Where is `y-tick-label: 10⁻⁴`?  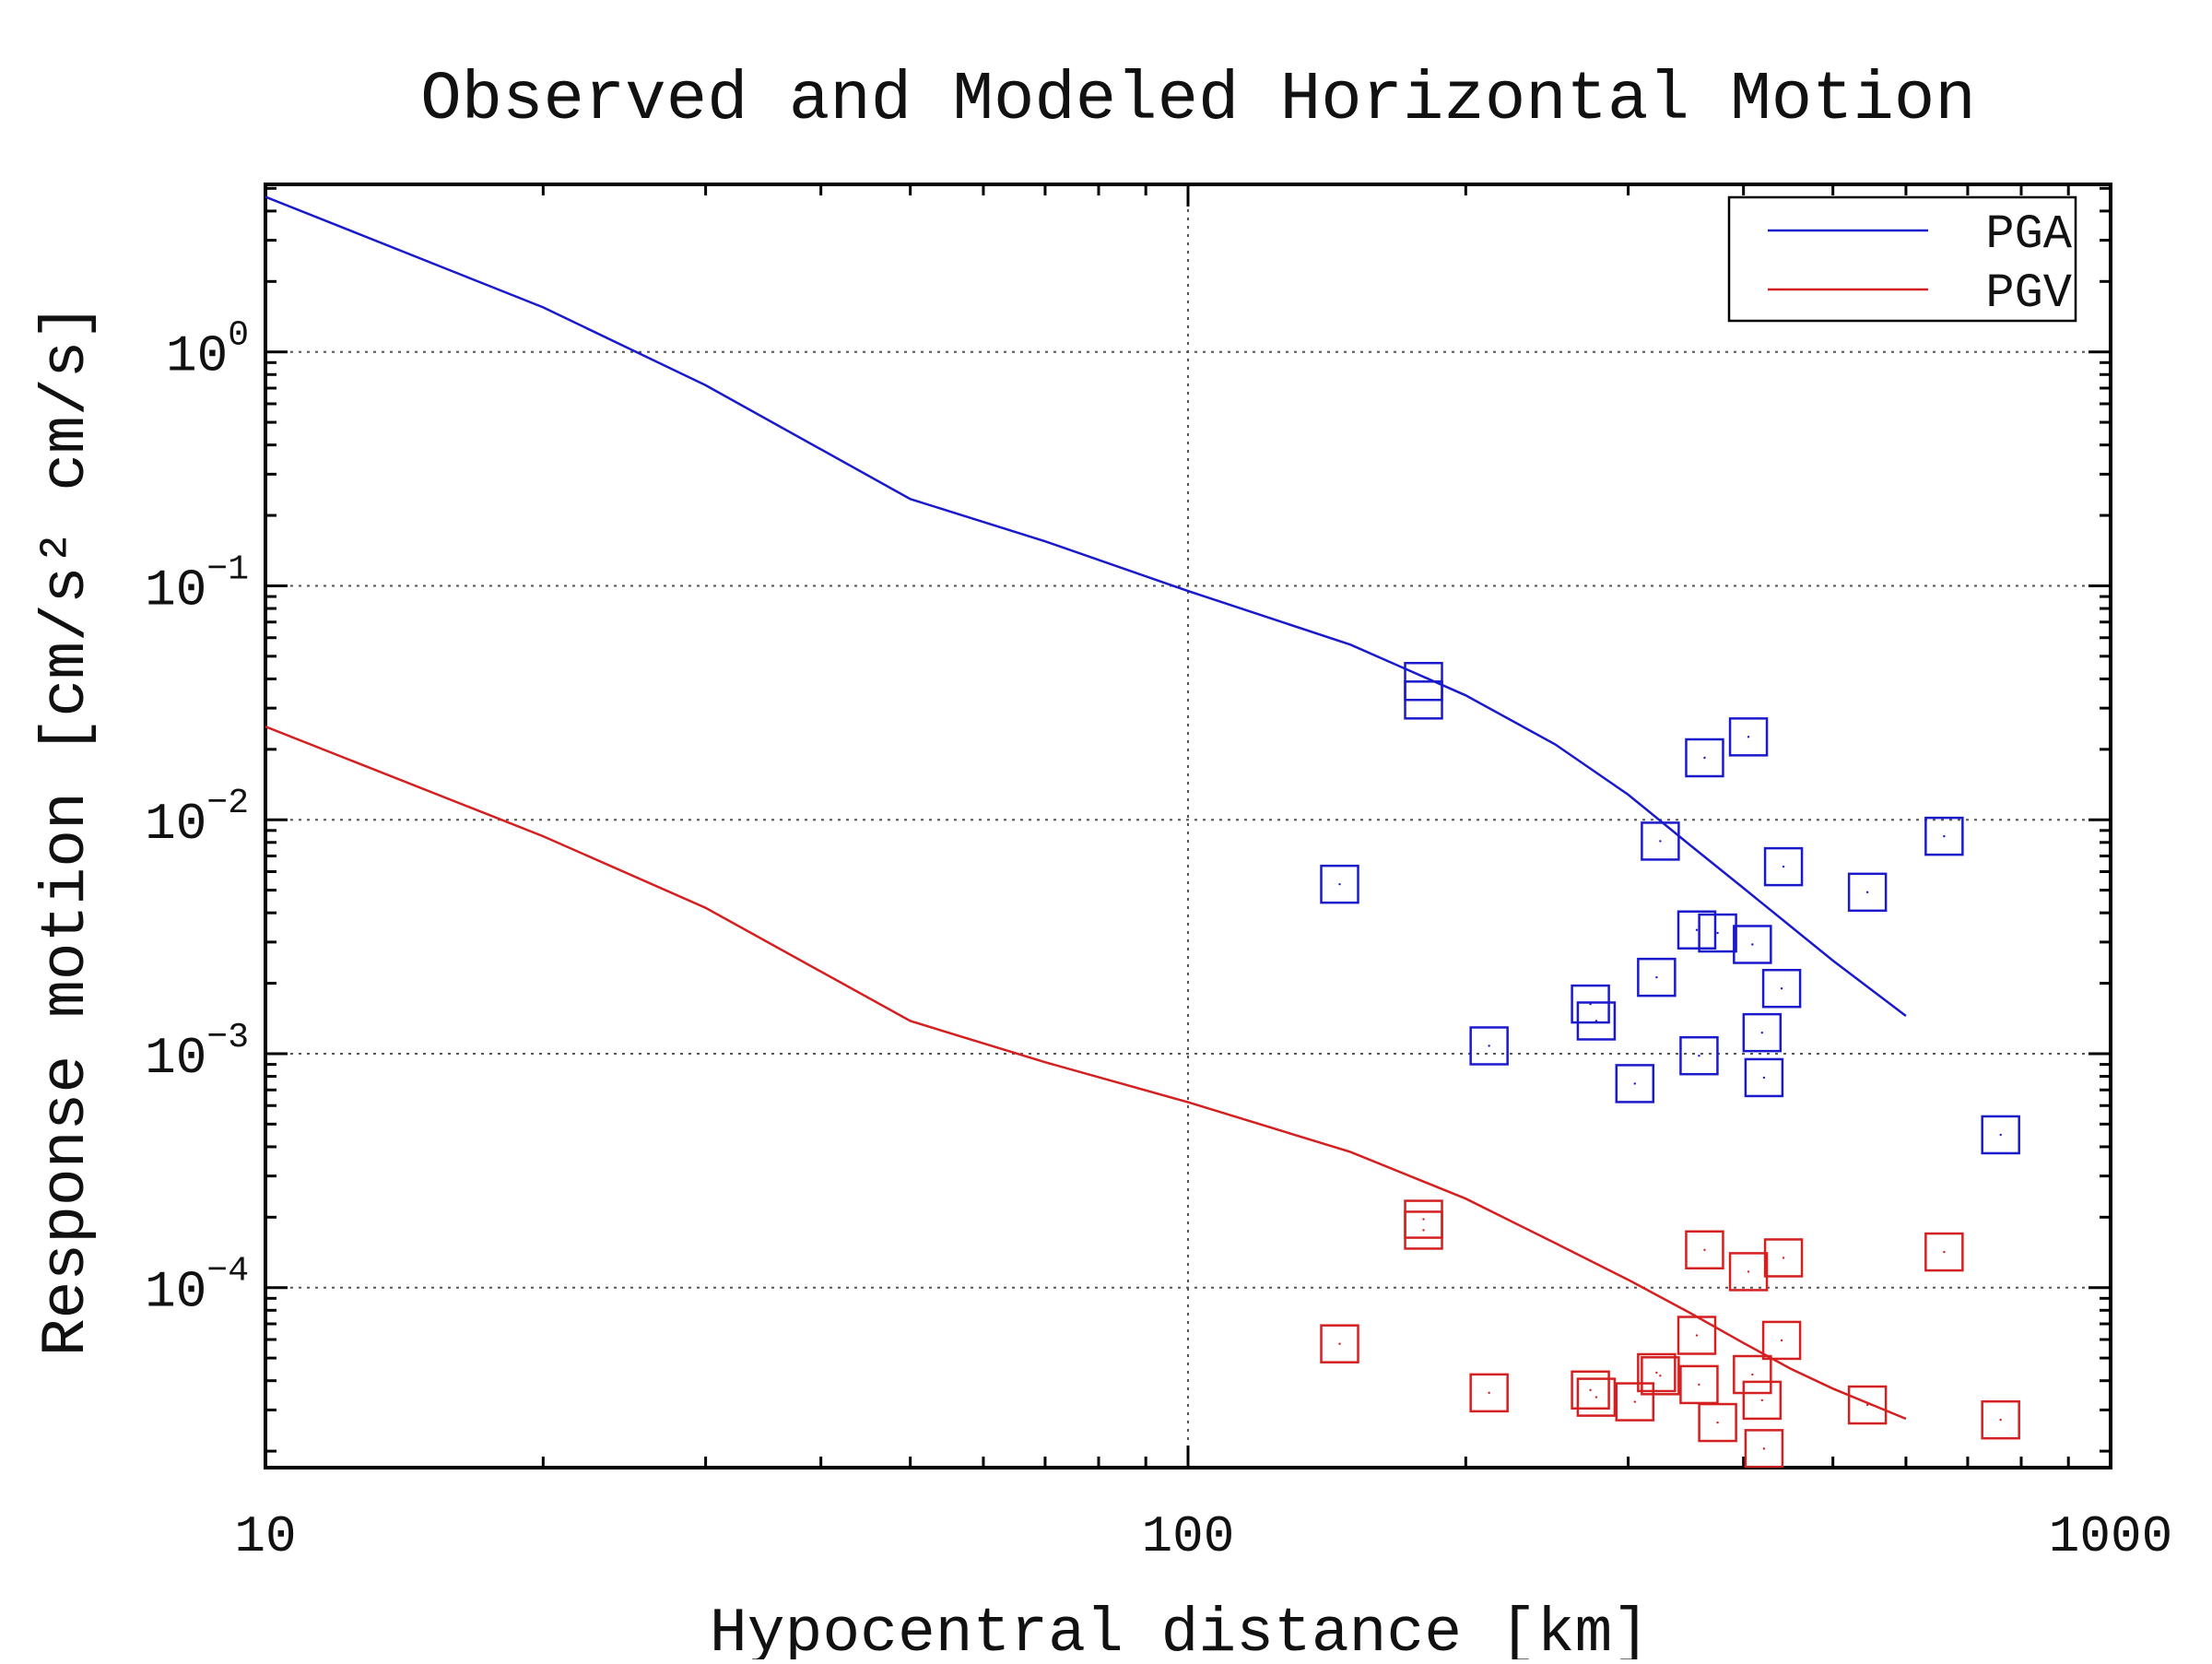 y-tick-label: 10⁻⁴ is located at coordinates (197, 1287).